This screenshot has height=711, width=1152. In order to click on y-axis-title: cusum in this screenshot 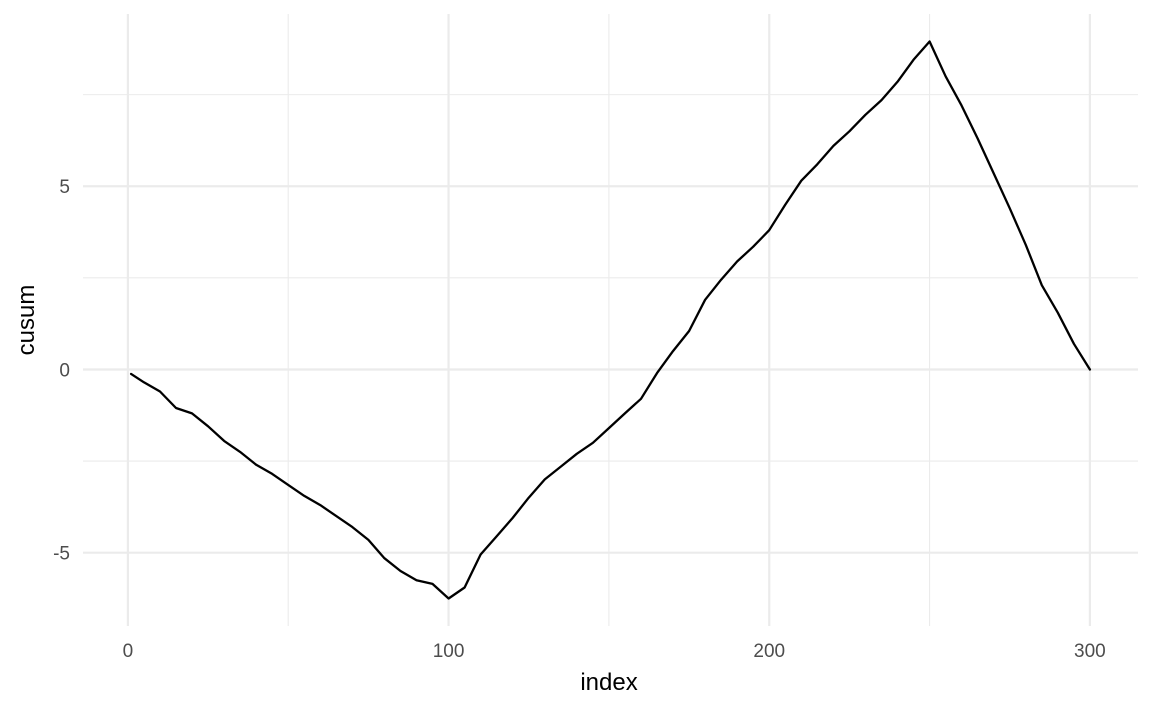, I will do `click(26, 320)`.